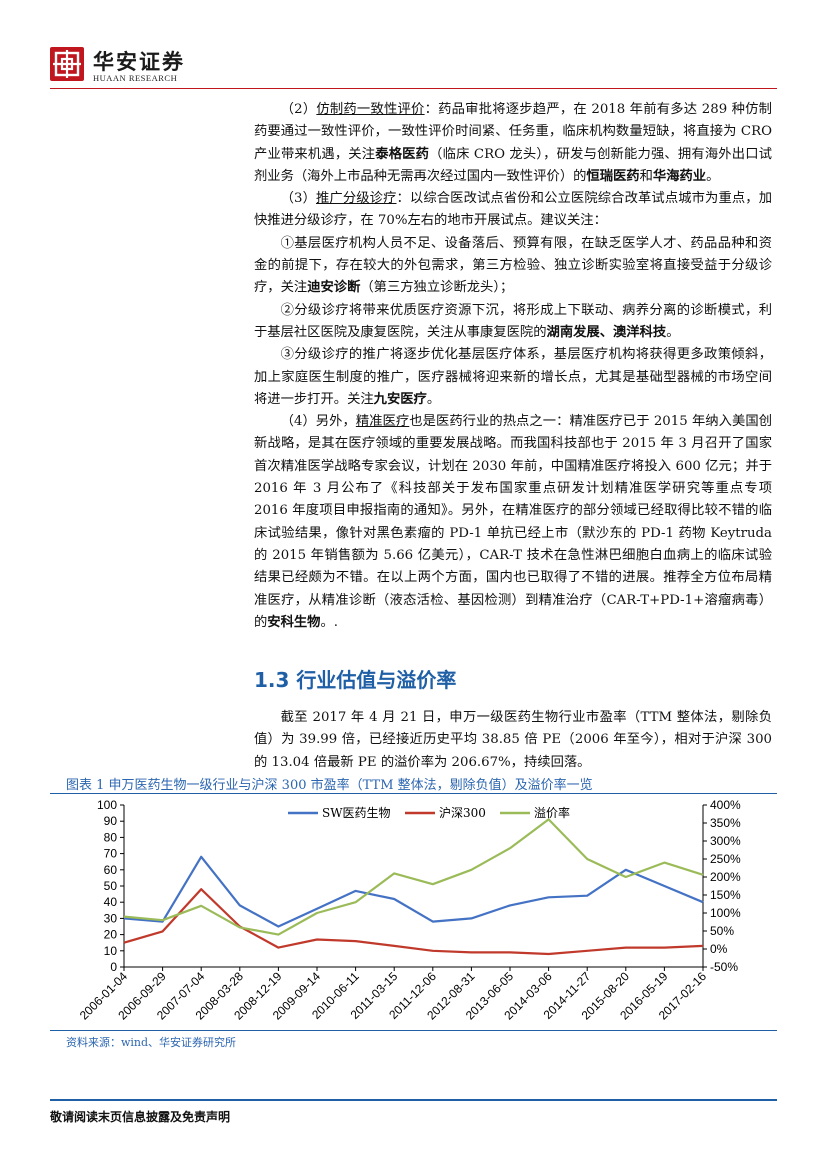  Describe the element at coordinates (298, 109) in the screenshot. I see `text-run: （2）` at that location.